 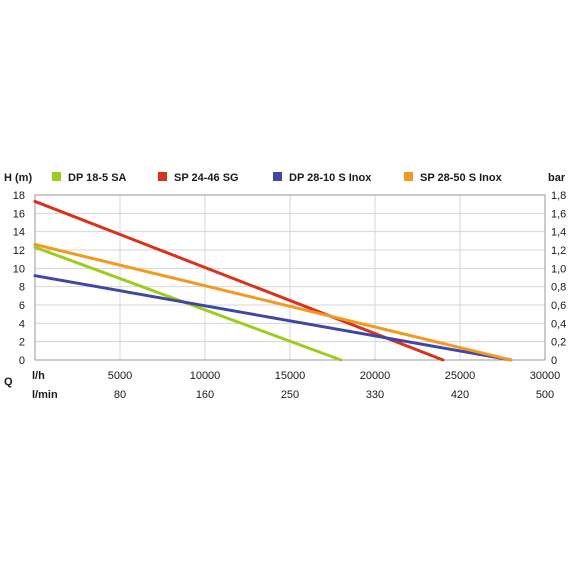 I want to click on x-secondary-unit-label: l/min, so click(x=45, y=395).